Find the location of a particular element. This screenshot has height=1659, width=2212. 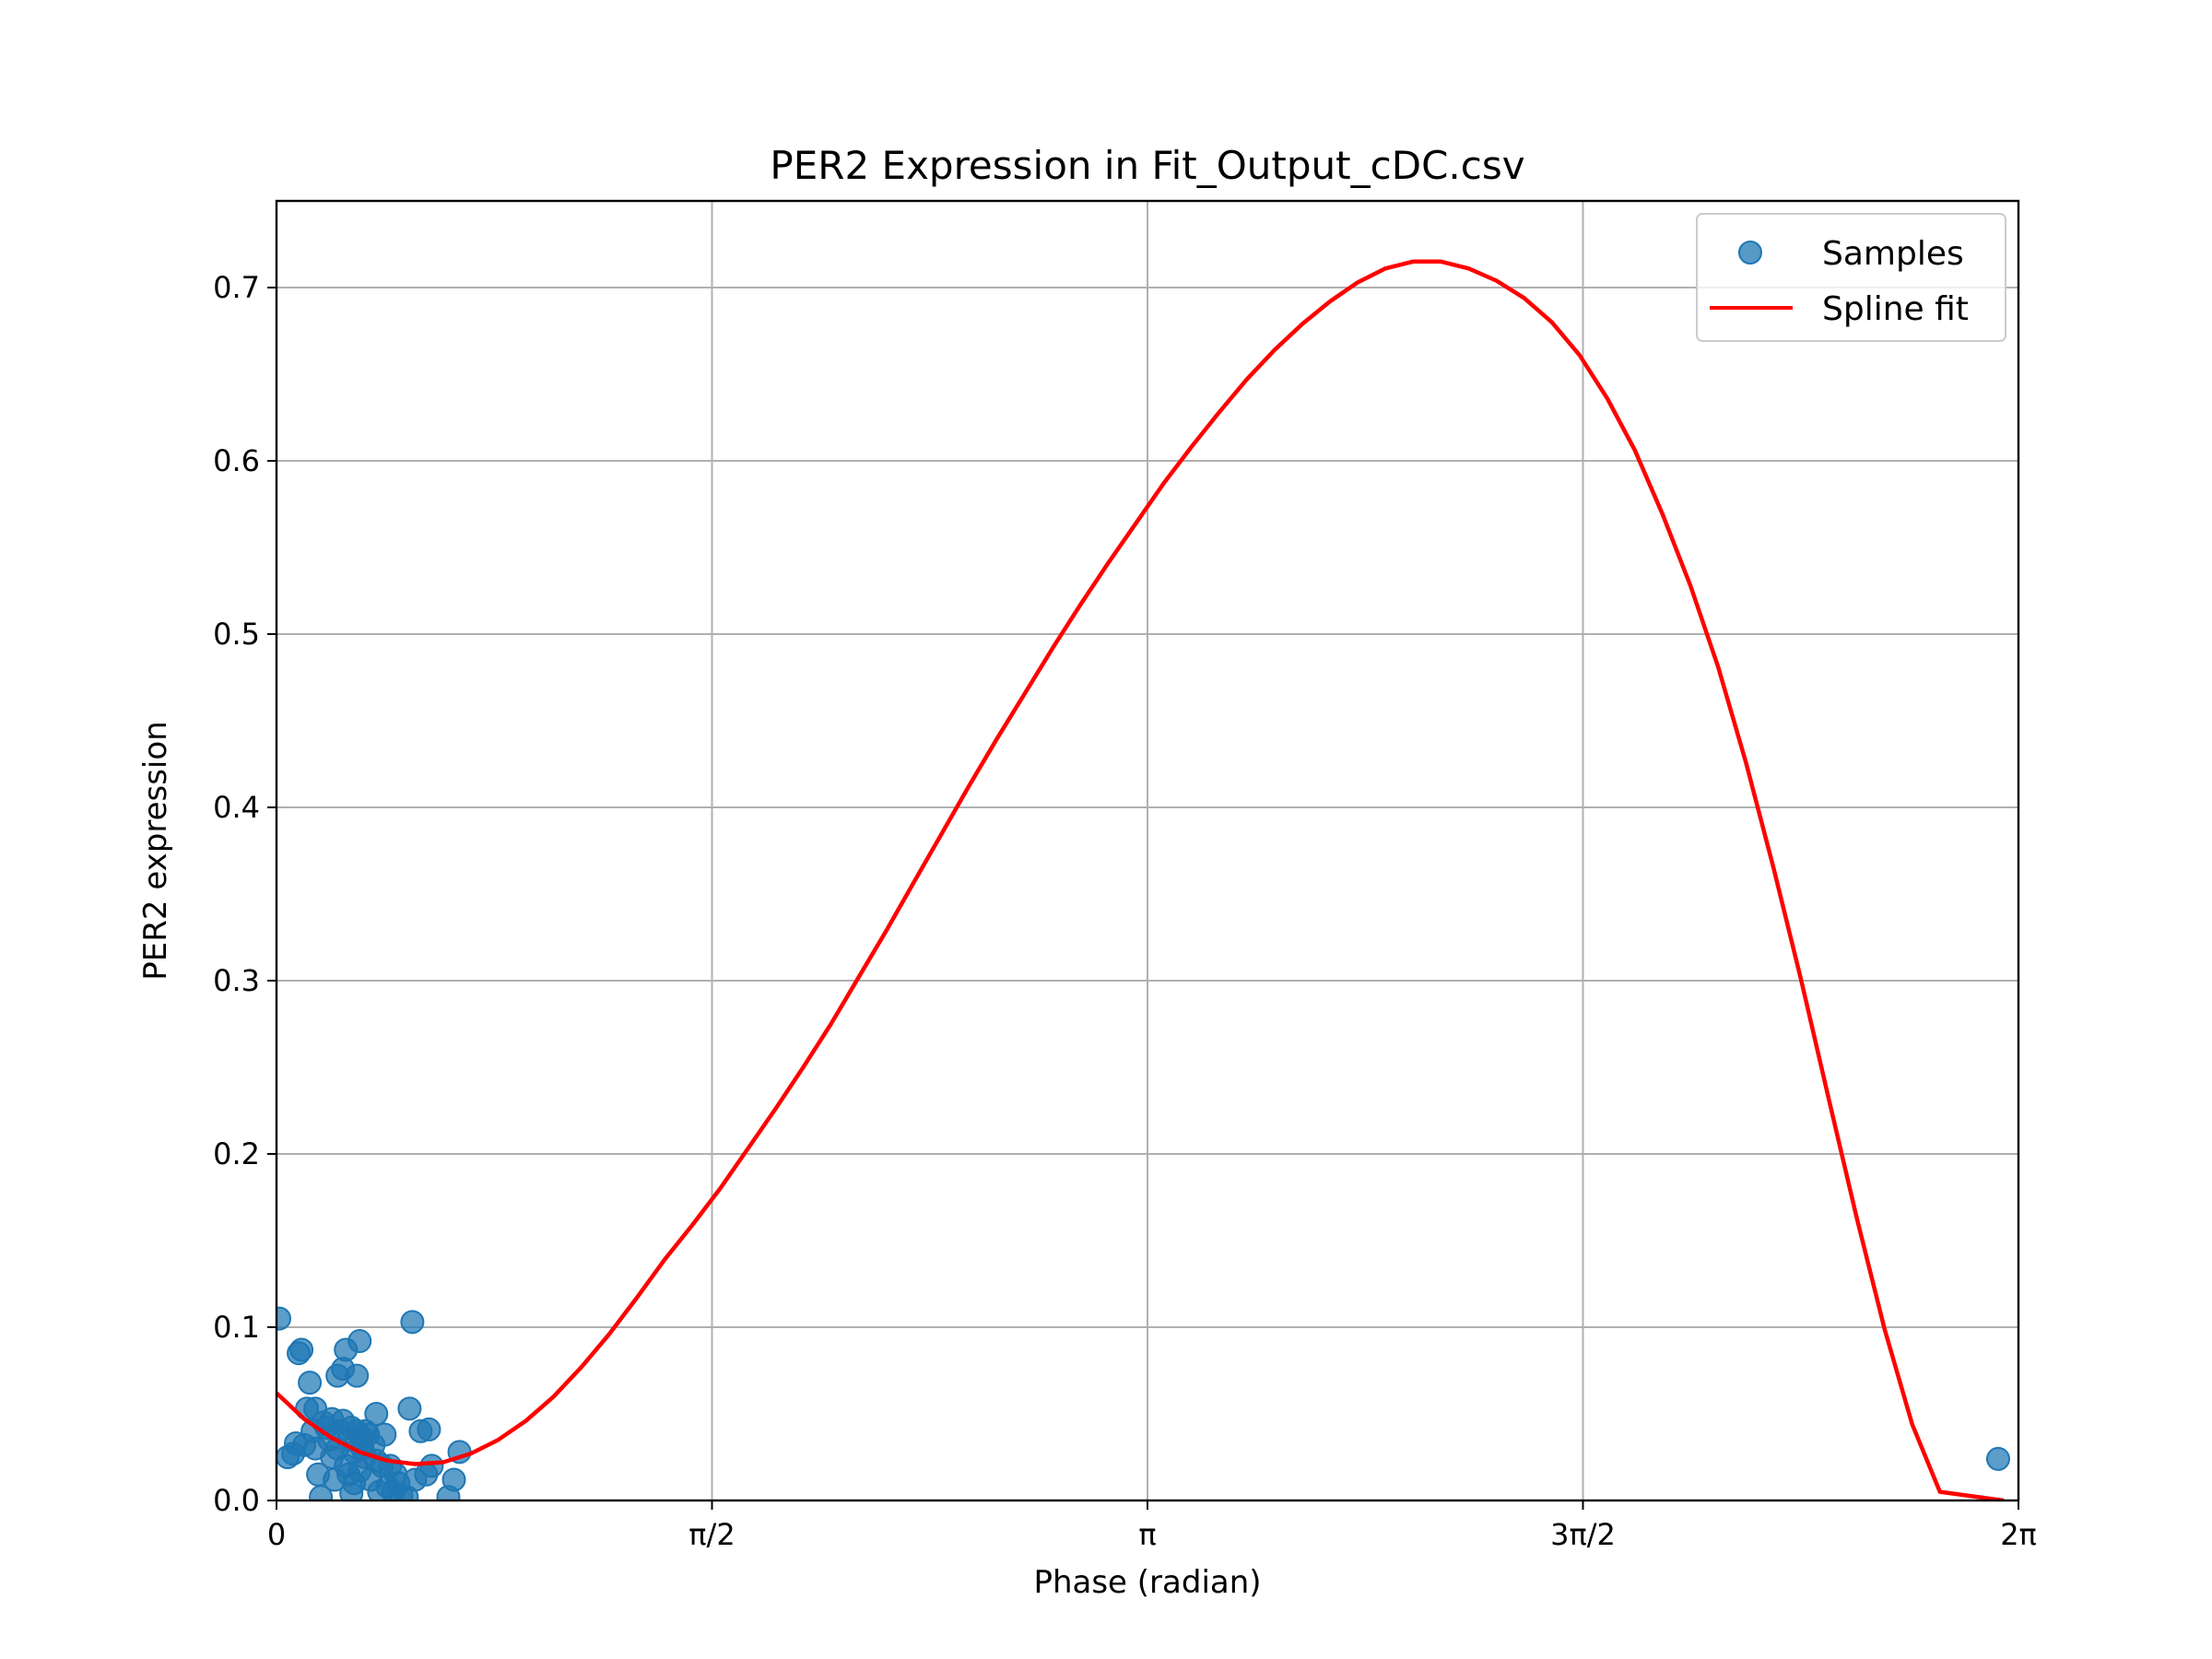

y-tick-label: 0.3 is located at coordinates (236, 980).